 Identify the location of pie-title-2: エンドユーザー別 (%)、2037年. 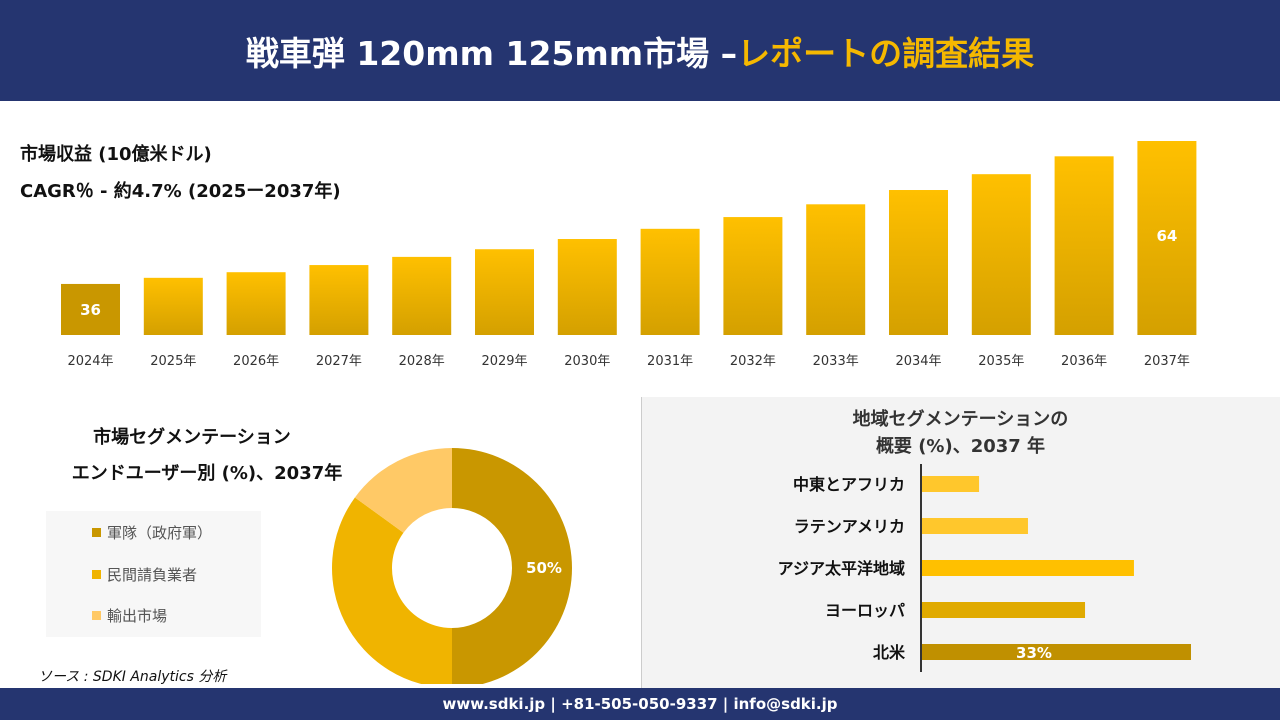
(207, 473).